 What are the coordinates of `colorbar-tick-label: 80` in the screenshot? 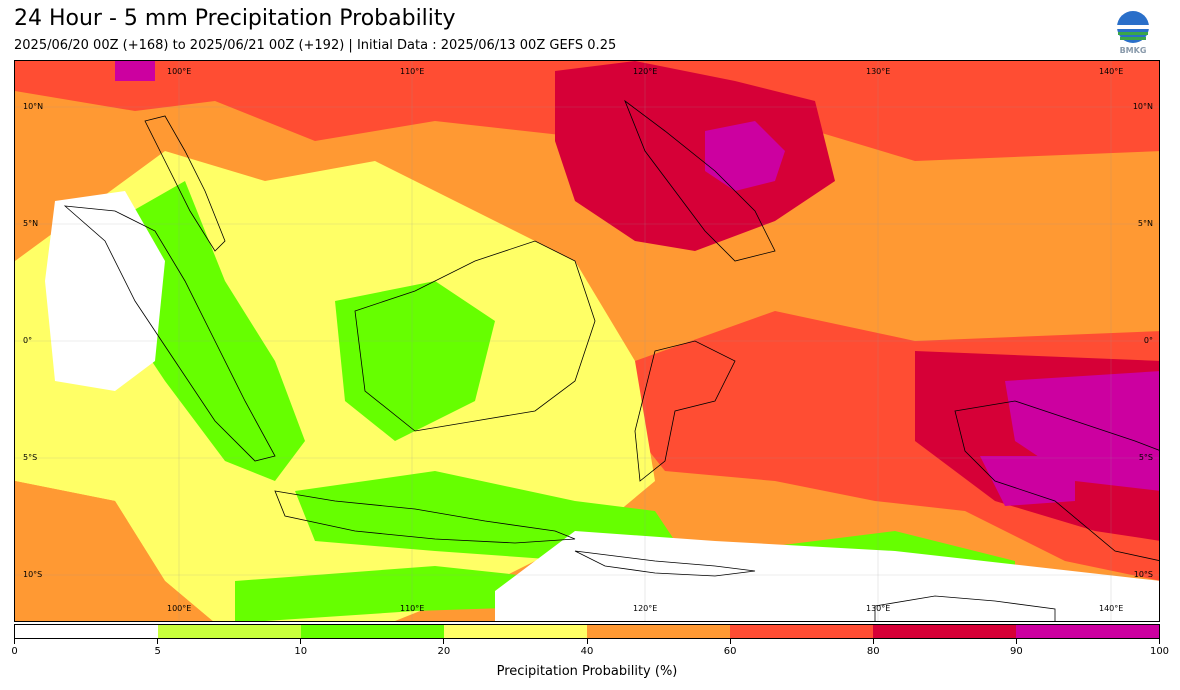 It's located at (873, 651).